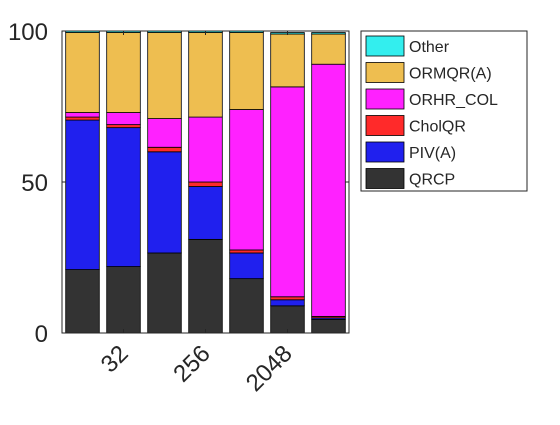 The width and height of the screenshot is (560, 425). What do you see at coordinates (385, 152) in the screenshot?
I see `legend-swatch-piv-a` at bounding box center [385, 152].